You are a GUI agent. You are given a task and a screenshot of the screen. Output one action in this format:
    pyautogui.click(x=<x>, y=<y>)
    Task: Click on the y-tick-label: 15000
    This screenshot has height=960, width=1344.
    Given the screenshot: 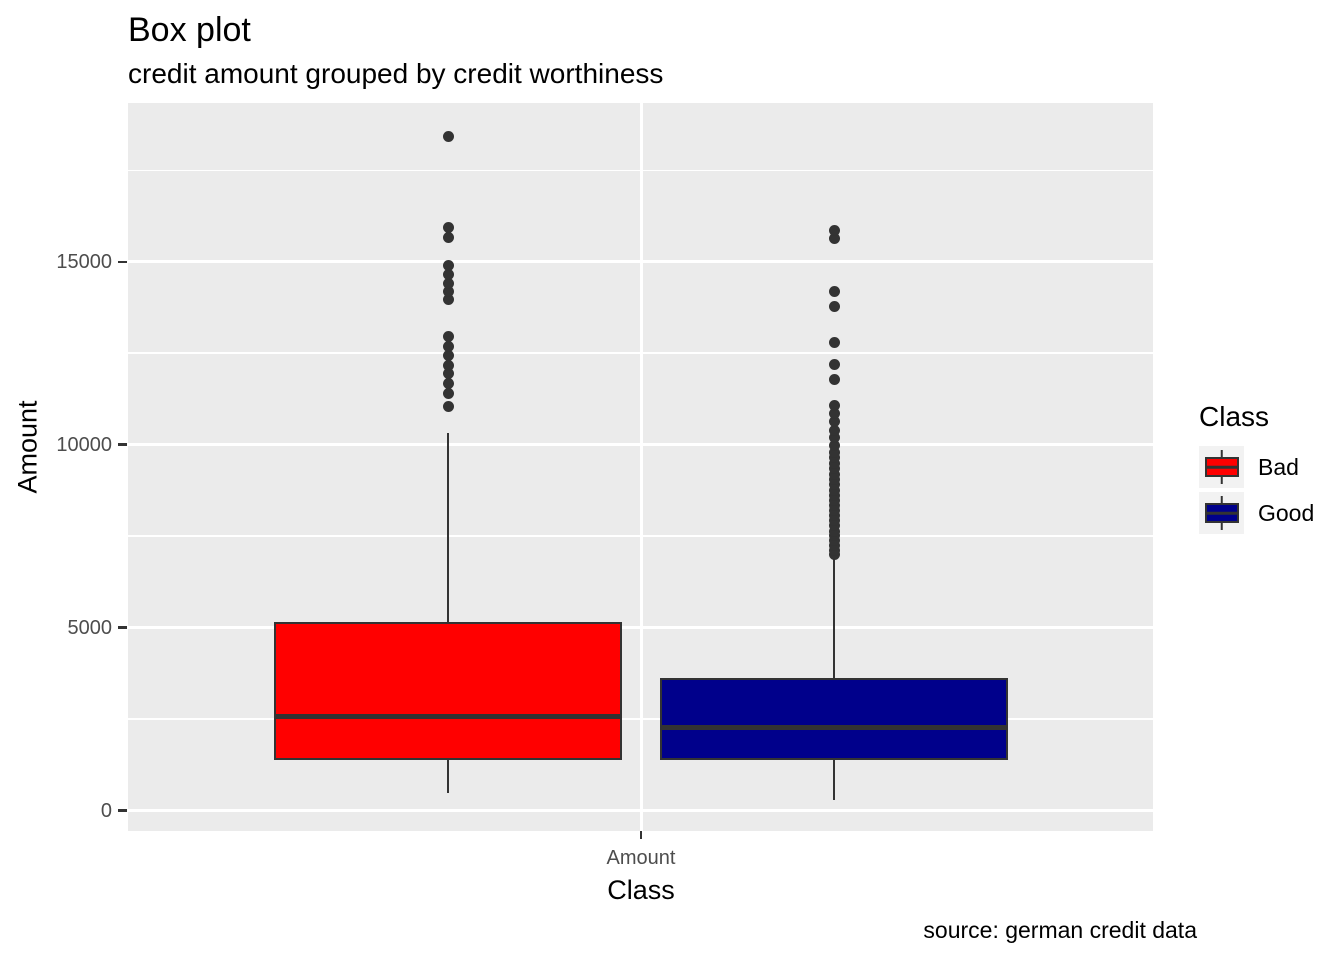 What is the action you would take?
    pyautogui.click(x=84, y=261)
    